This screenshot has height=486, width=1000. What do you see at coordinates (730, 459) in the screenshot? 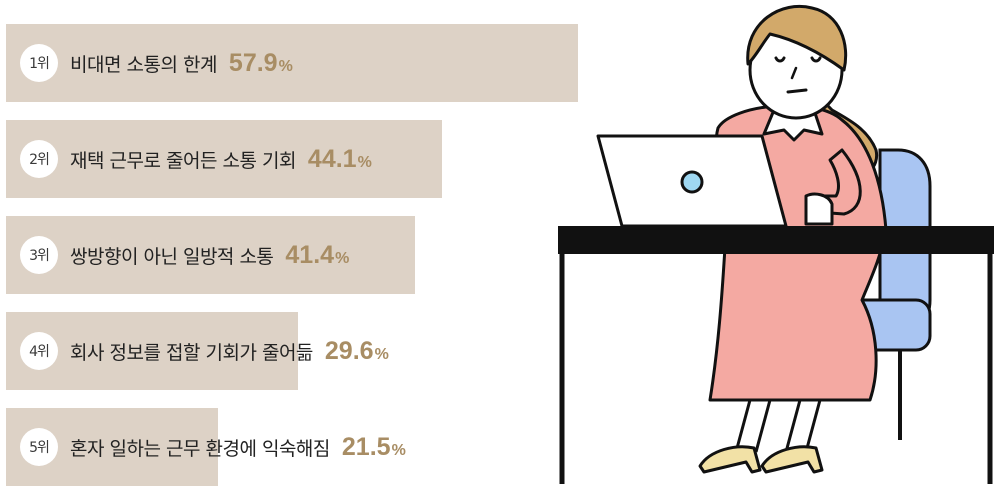
I see `shoe-left` at bounding box center [730, 459].